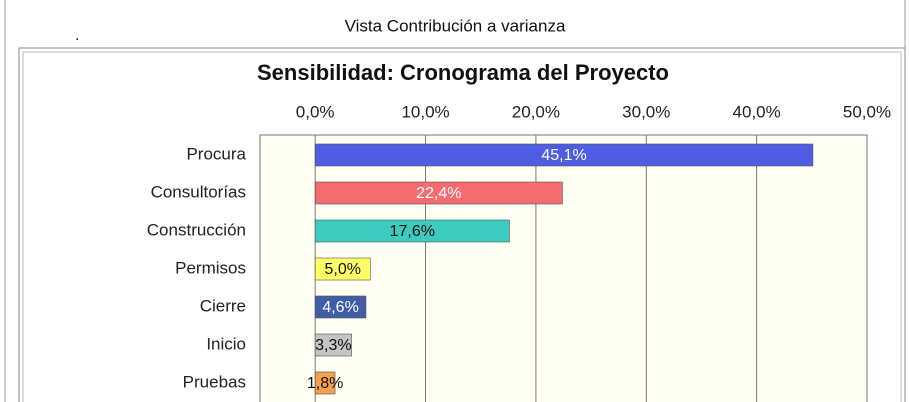 The height and width of the screenshot is (402, 909). I want to click on value-label: 1,8%, so click(325, 383).